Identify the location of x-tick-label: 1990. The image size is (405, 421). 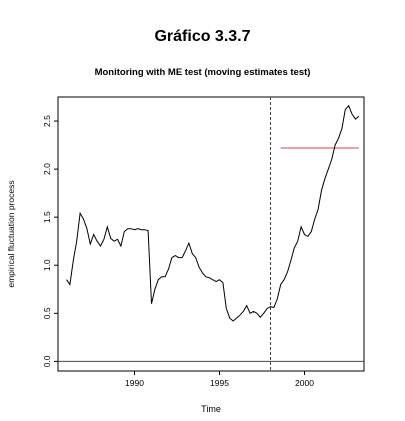
(134, 383).